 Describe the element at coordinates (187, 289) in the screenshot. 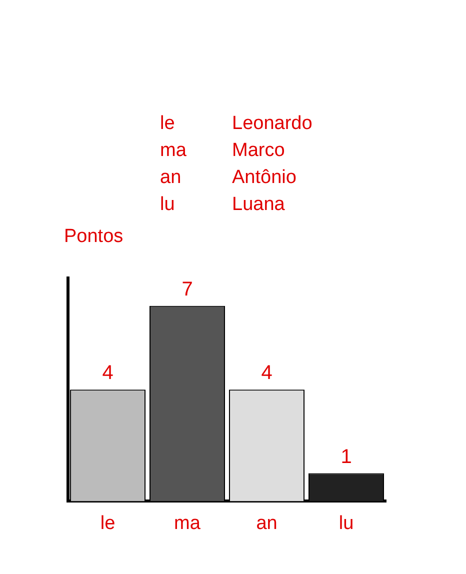

I see `data-label: 7` at that location.